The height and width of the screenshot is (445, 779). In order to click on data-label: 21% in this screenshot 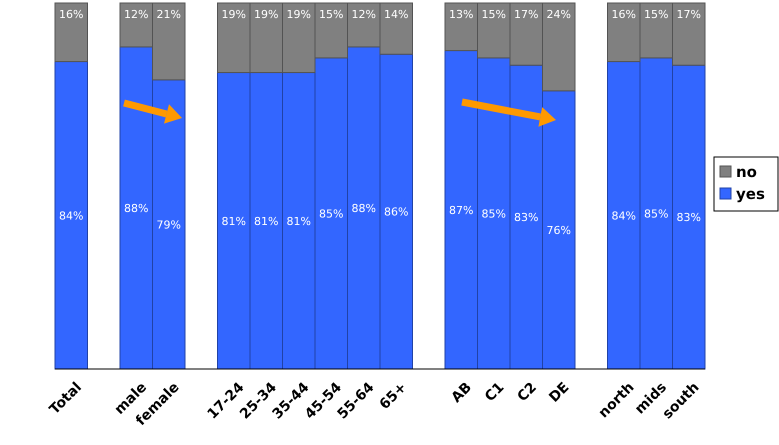, I will do `click(168, 14)`.